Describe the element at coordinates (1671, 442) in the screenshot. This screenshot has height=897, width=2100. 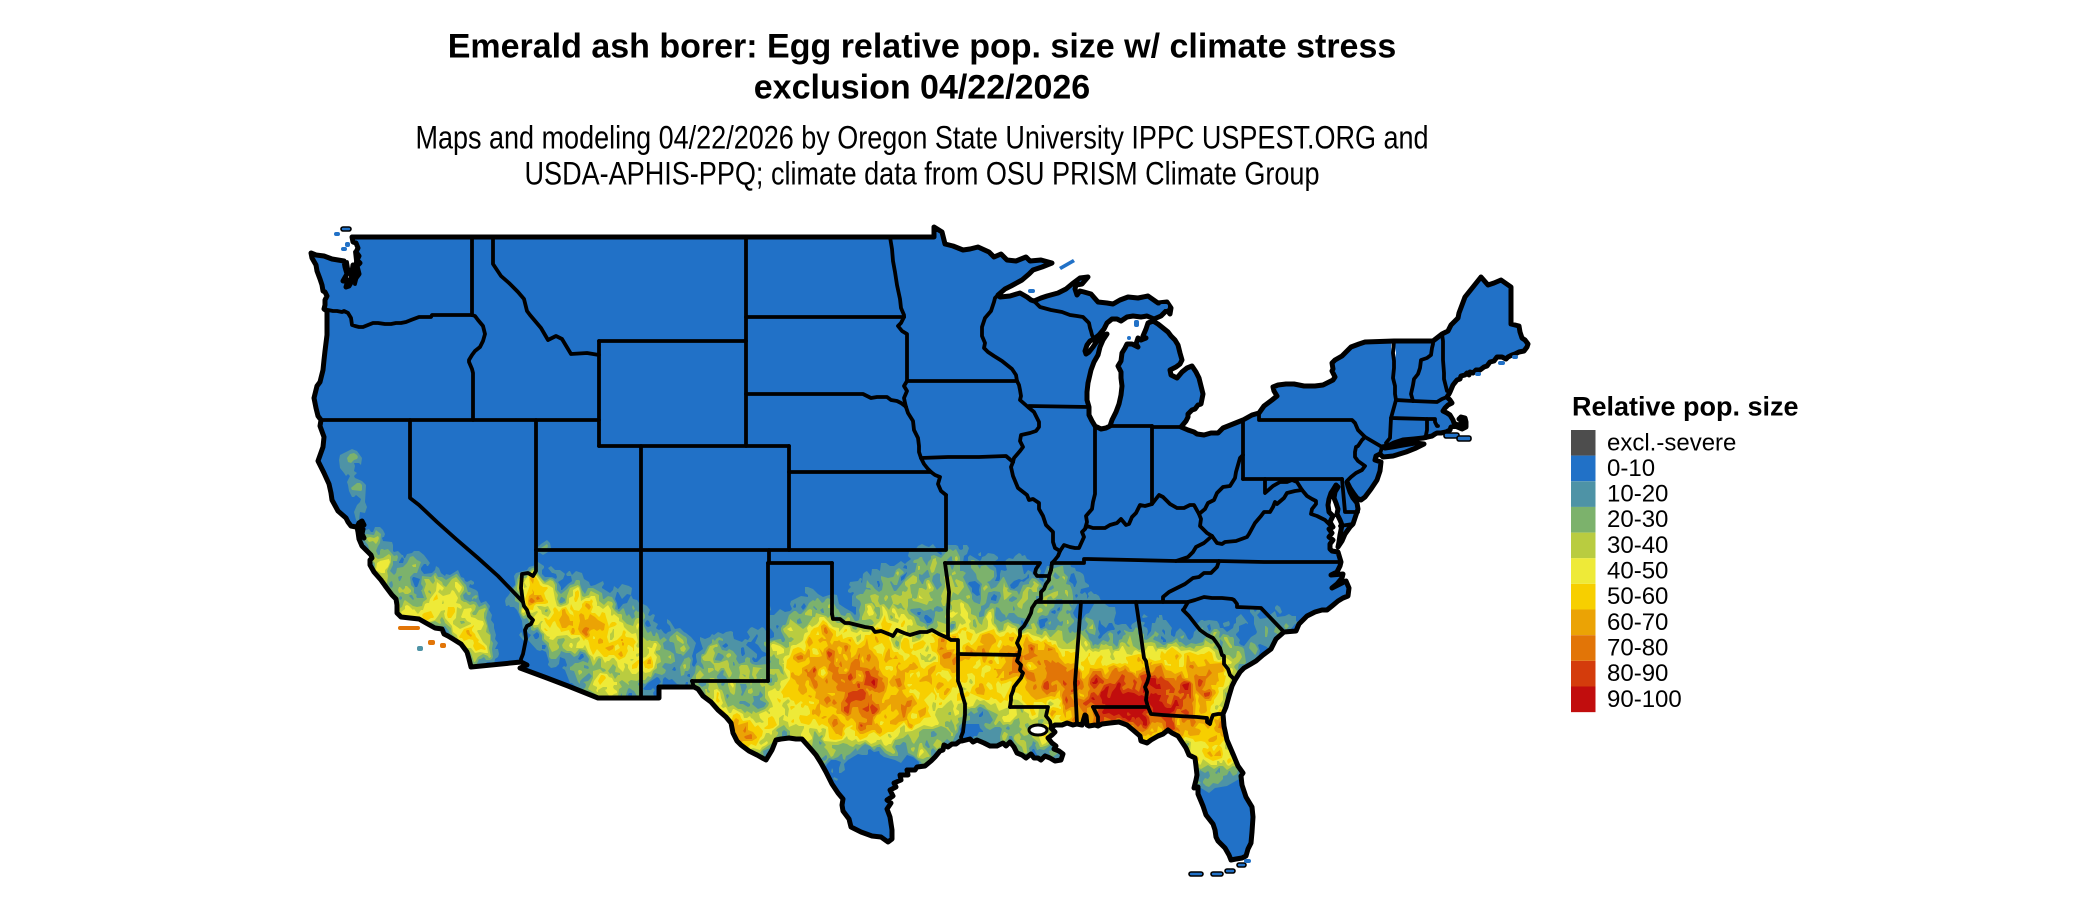
I see `svg-text: excl.-severe` at that location.